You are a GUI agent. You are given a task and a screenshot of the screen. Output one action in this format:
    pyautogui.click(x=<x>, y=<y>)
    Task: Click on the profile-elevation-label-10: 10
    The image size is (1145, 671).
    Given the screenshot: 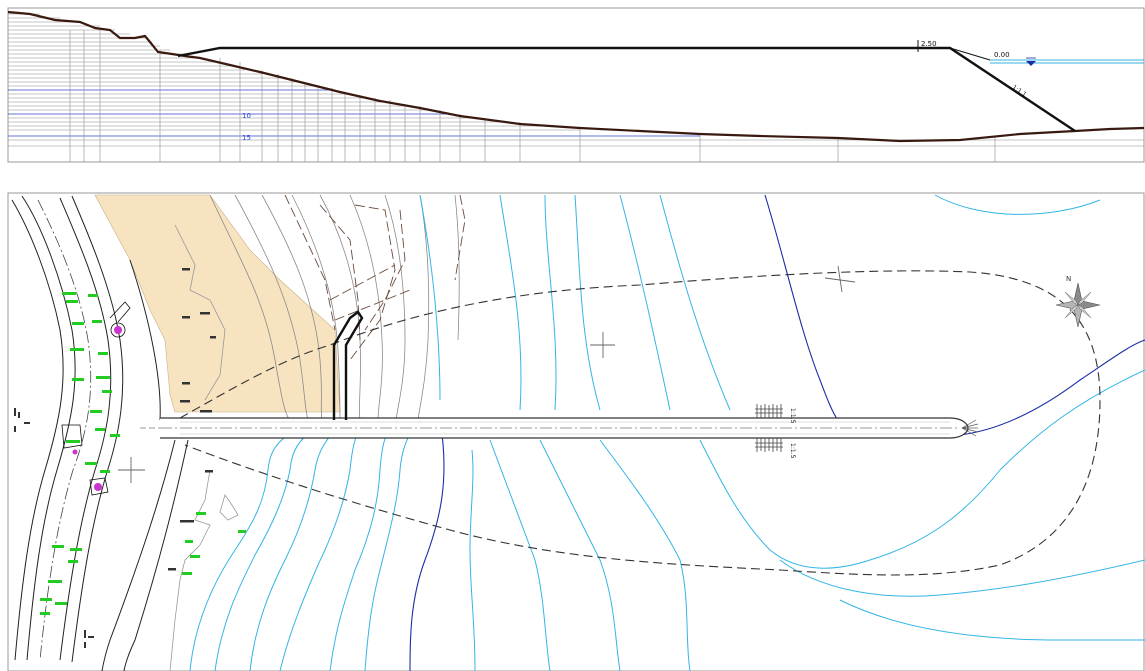 What is the action you would take?
    pyautogui.click(x=246, y=116)
    